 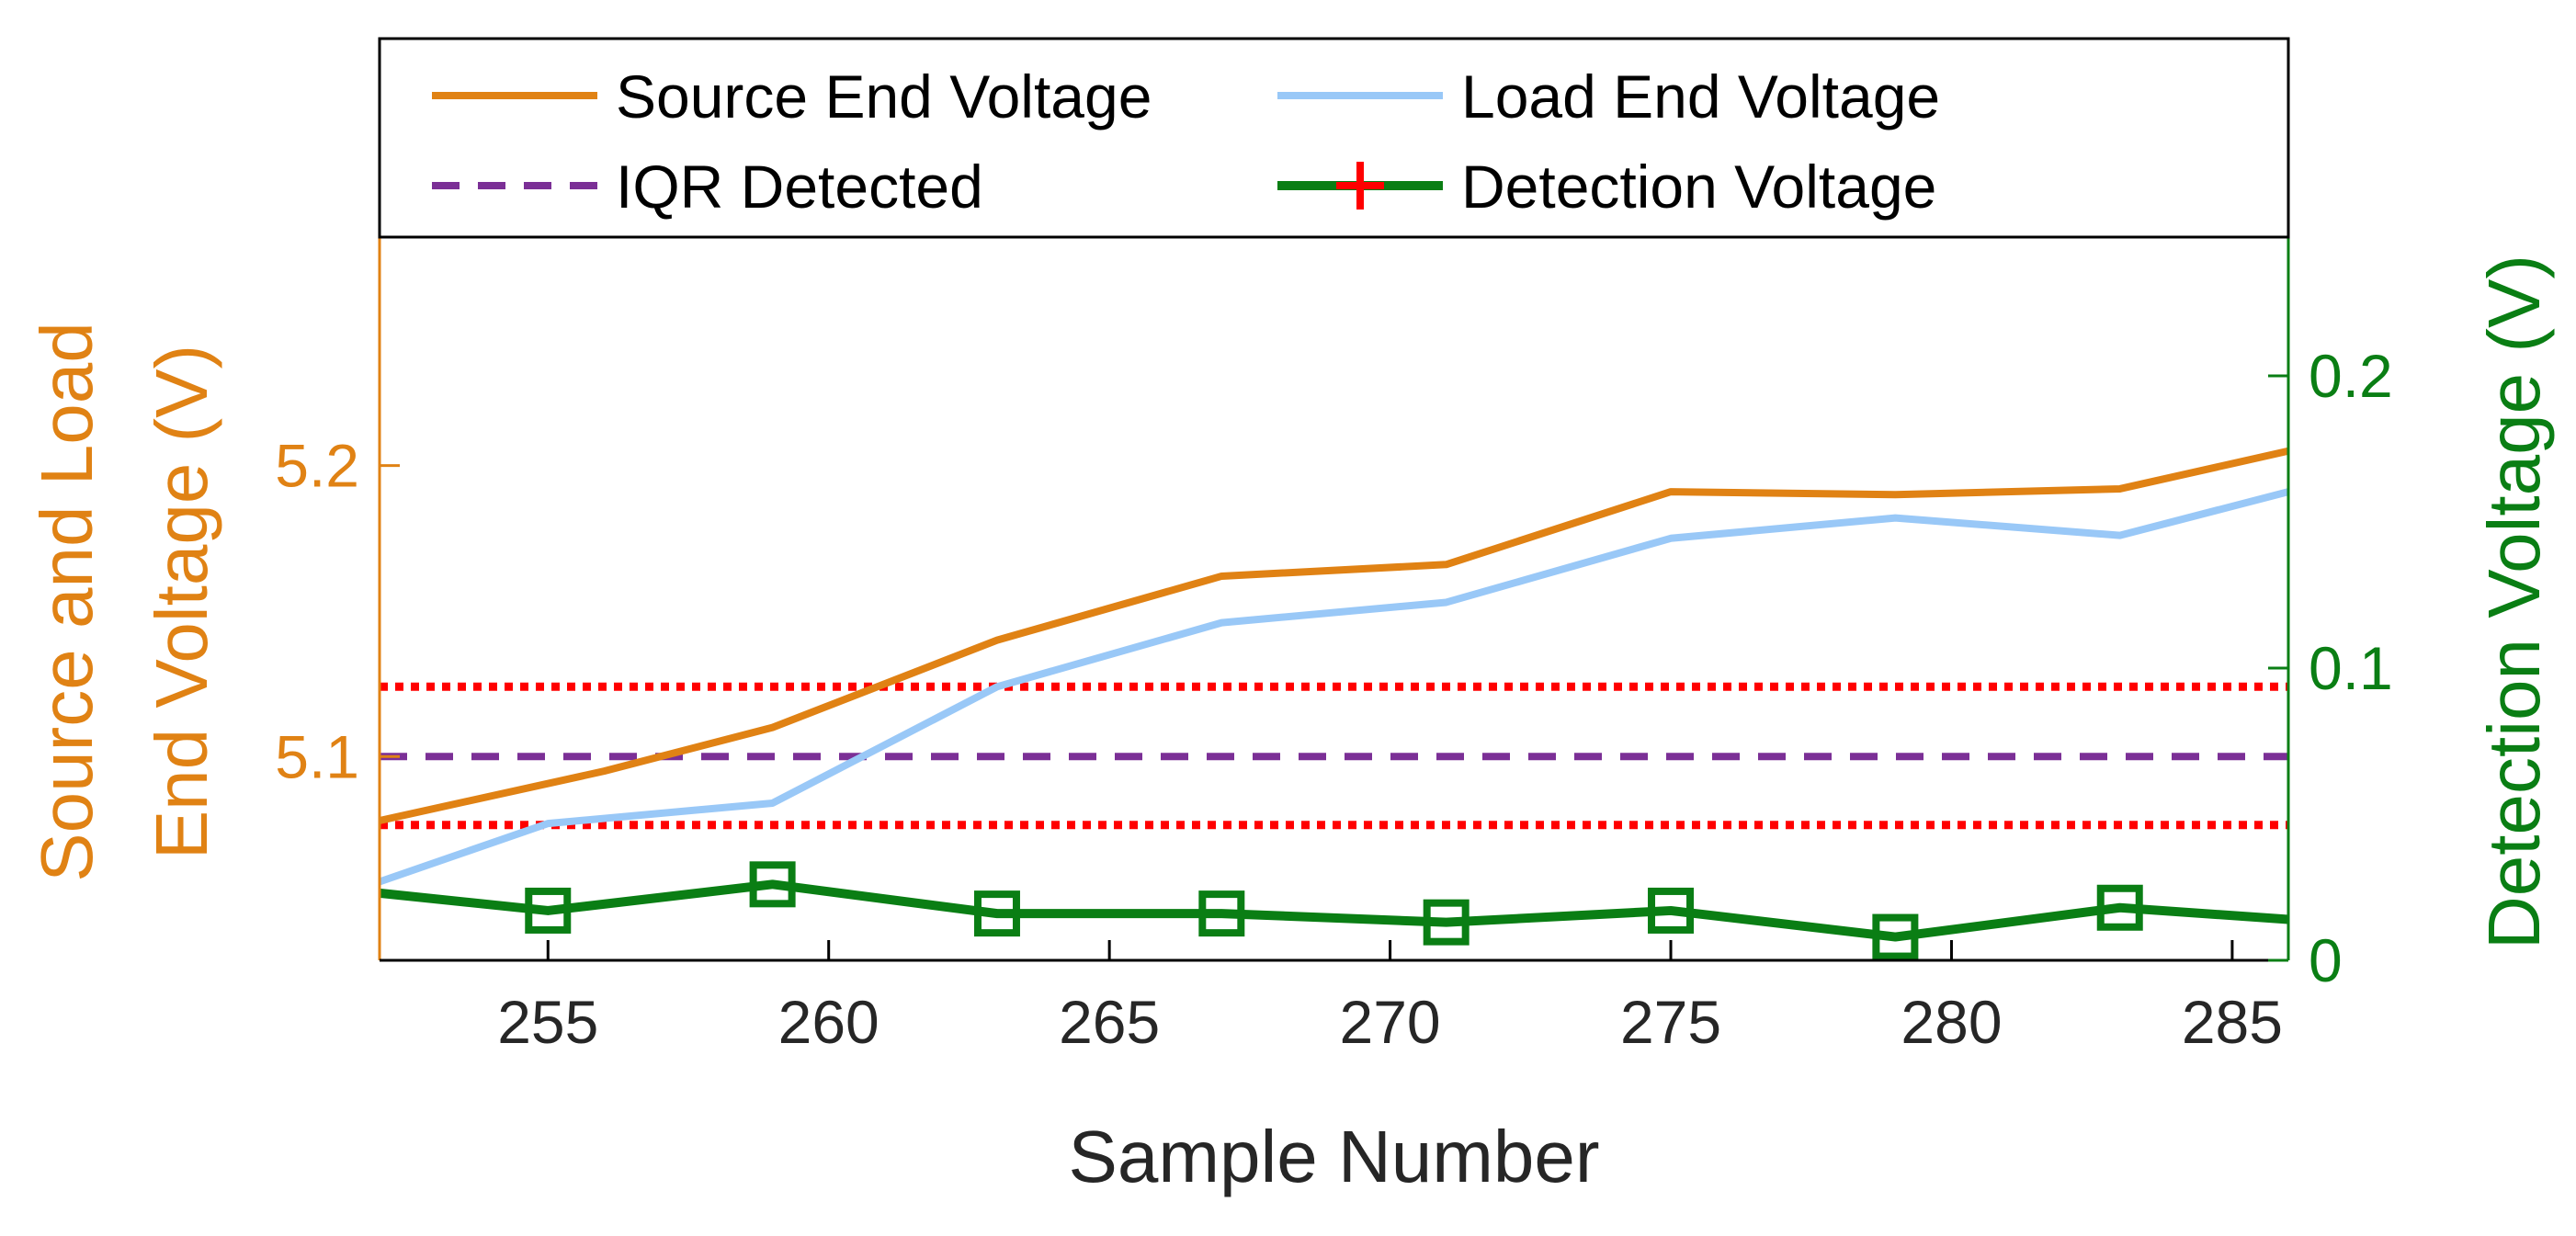 I want to click on y-right-tick-label: 0, so click(x=2326, y=960).